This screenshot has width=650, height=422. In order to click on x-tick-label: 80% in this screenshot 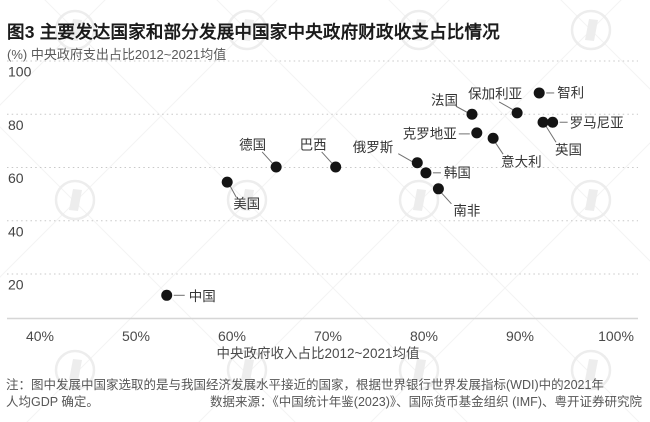, I will do `click(424, 336)`.